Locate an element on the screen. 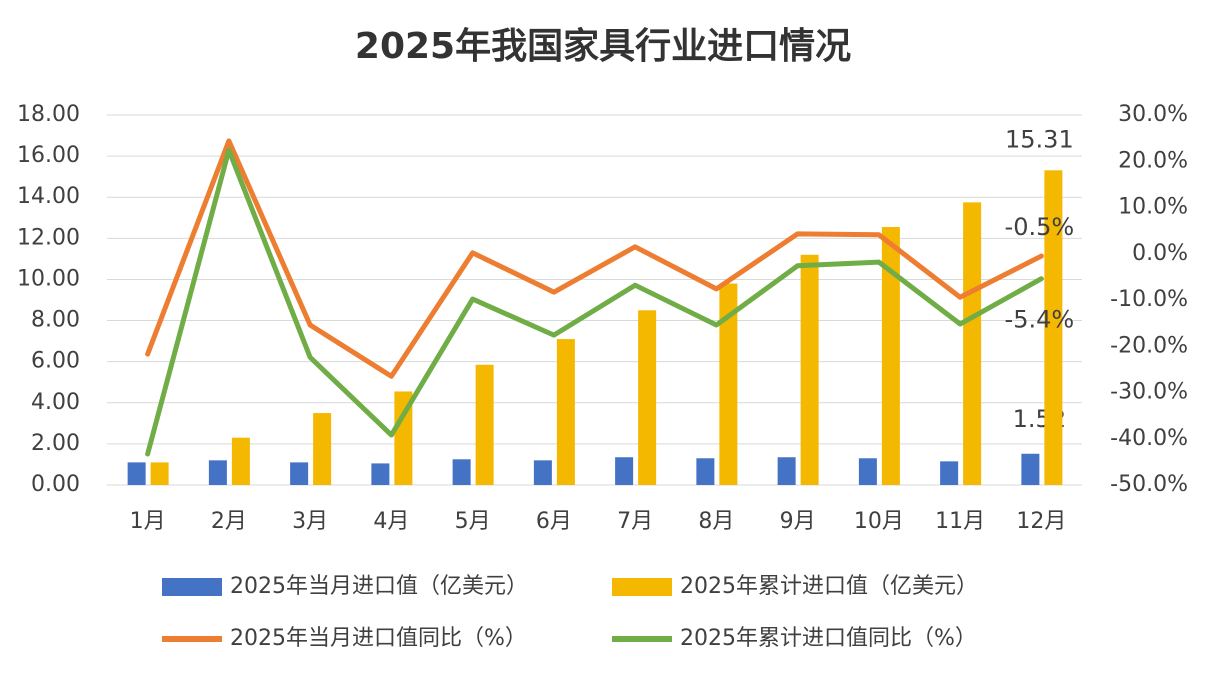 Image resolution: width=1206 pixels, height=679 pixels. x-tick-label: 7月 is located at coordinates (635, 521).